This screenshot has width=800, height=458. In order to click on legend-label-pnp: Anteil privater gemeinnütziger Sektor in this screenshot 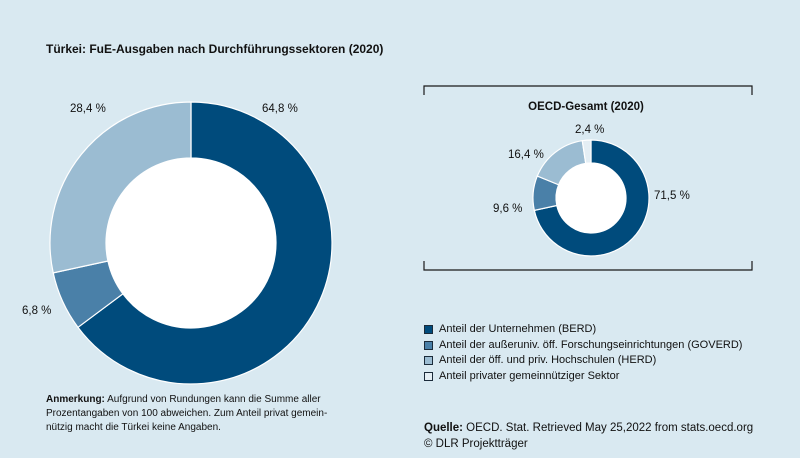, I will do `click(529, 375)`.